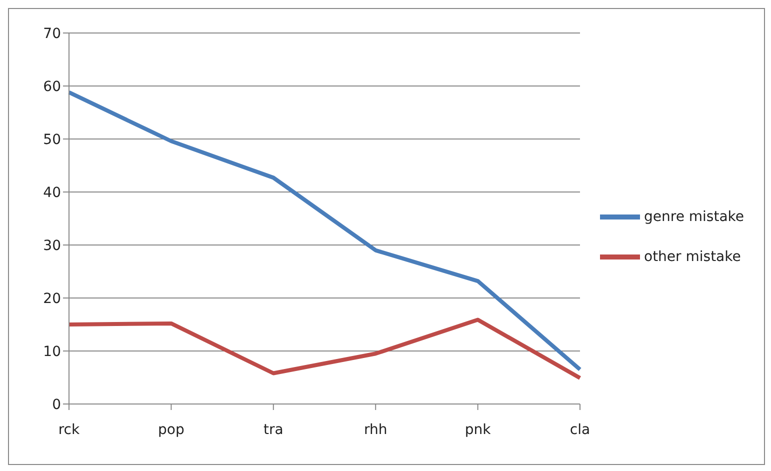 The image size is (771, 471). What do you see at coordinates (478, 430) in the screenshot?
I see `x-tick-label: pnk` at bounding box center [478, 430].